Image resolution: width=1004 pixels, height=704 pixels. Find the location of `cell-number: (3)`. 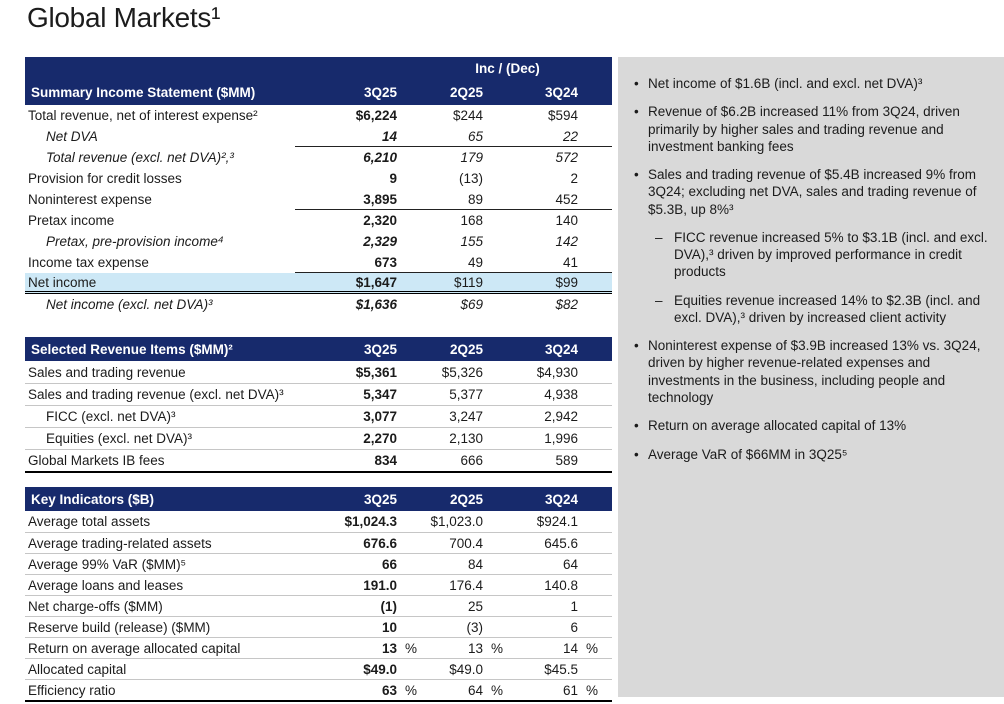

cell-number: (3) is located at coordinates (475, 627).